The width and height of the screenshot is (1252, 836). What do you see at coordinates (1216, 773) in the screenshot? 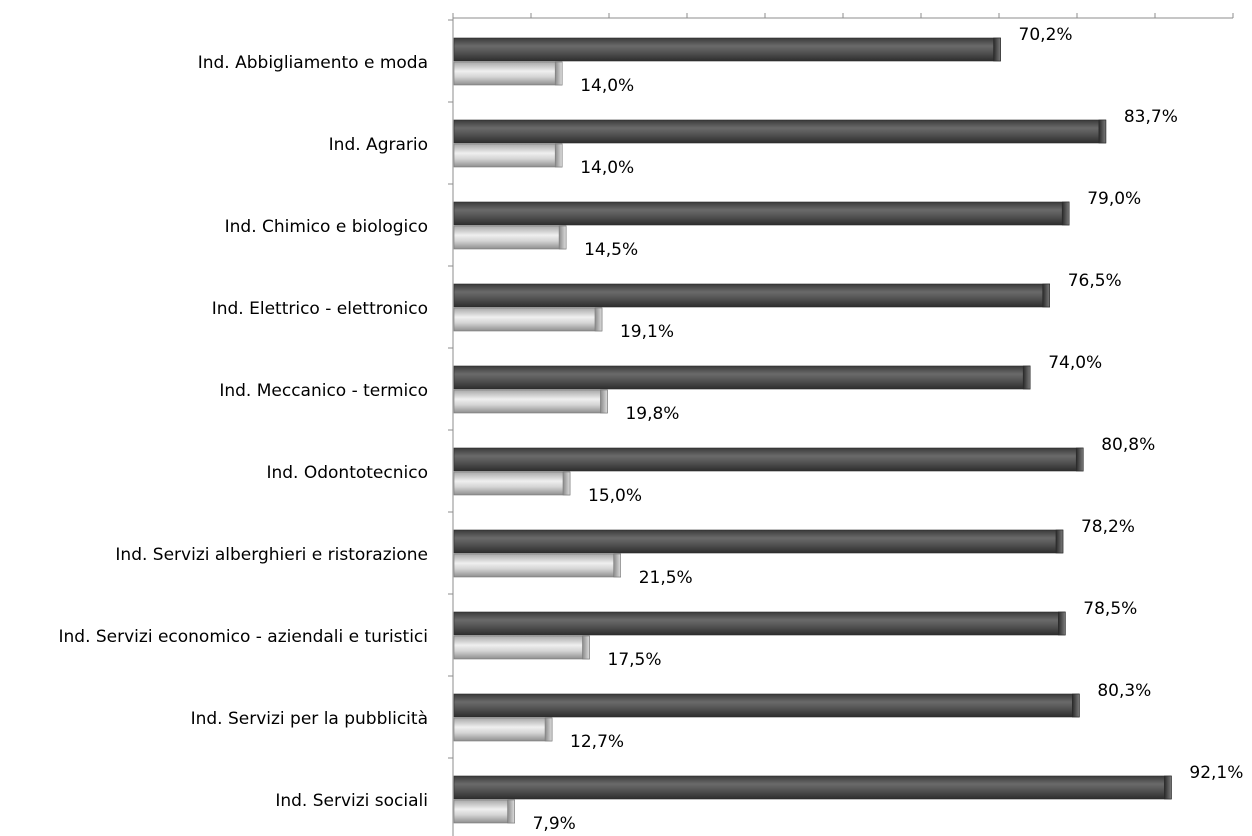
I see `data-label-series-1: 92,1%` at bounding box center [1216, 773].